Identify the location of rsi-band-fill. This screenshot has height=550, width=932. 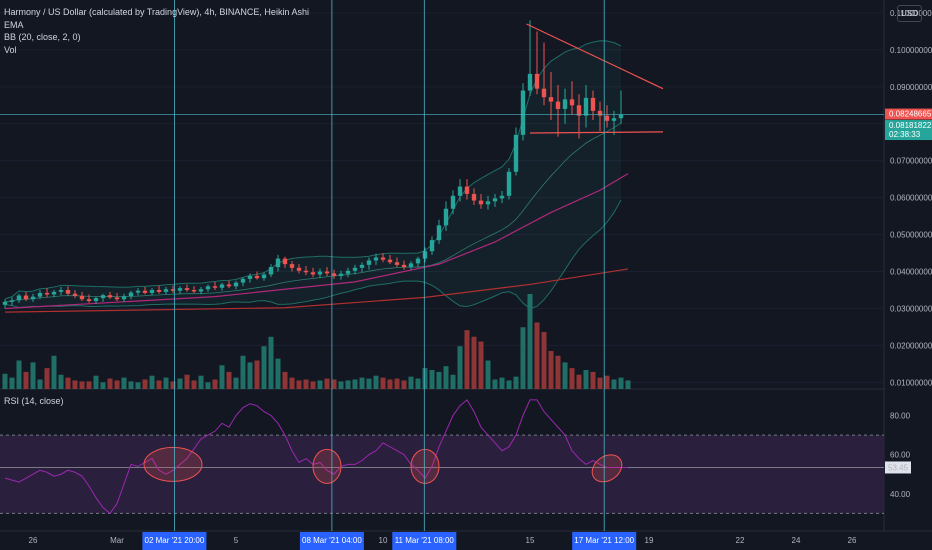
(442, 474).